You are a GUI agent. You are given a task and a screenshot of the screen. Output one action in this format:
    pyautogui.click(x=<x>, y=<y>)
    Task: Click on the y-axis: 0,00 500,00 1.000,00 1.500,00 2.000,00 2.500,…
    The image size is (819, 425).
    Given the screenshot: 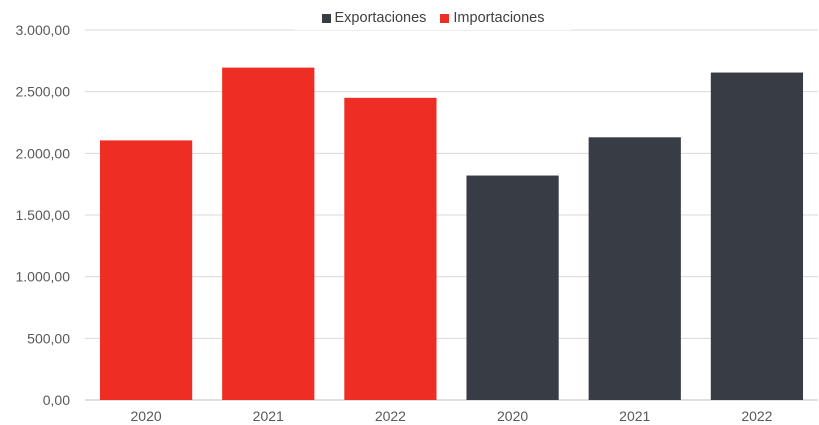 What is the action you would take?
    pyautogui.click(x=43, y=215)
    